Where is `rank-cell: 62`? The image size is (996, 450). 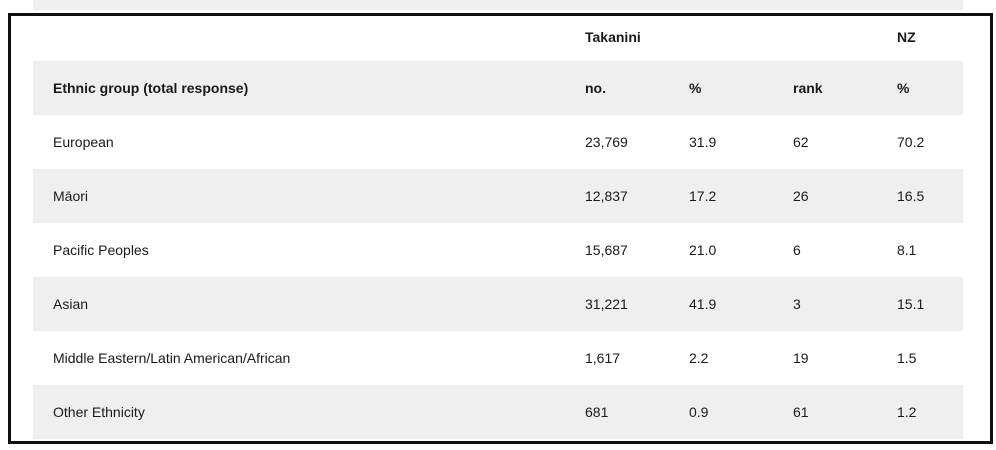 rank-cell: 62 is located at coordinates (801, 142).